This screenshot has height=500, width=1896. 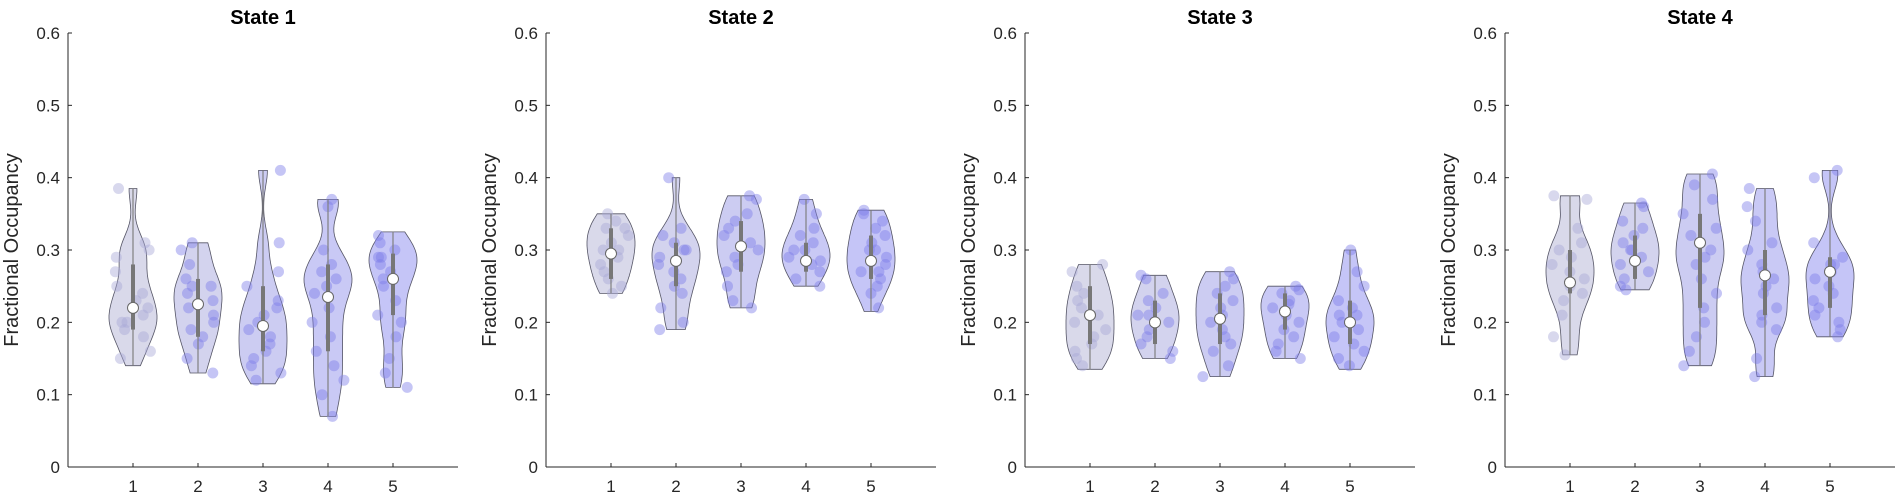 What do you see at coordinates (392, 486) in the screenshot?
I see `x-tick-label: 5` at bounding box center [392, 486].